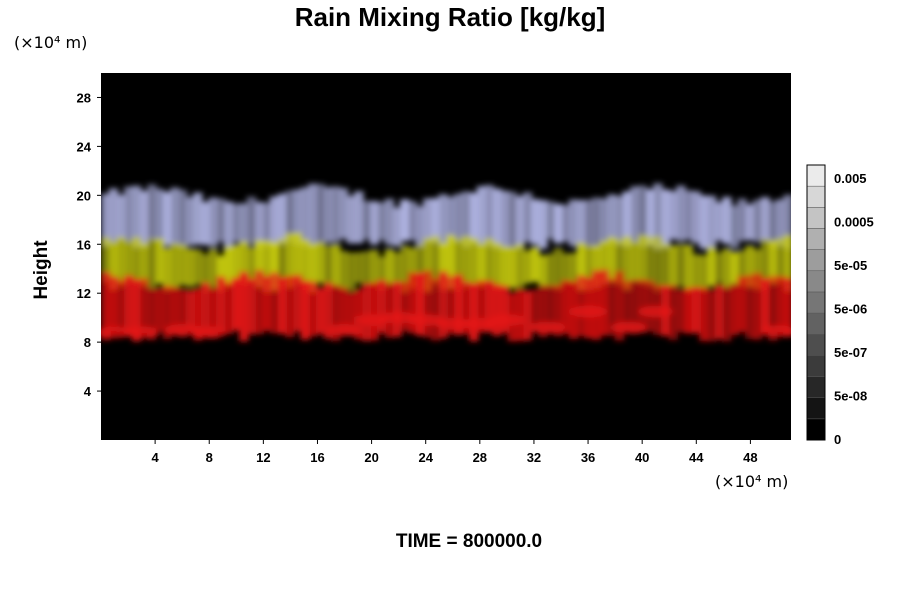  I want to click on y-tick-label: 16, so click(84, 244).